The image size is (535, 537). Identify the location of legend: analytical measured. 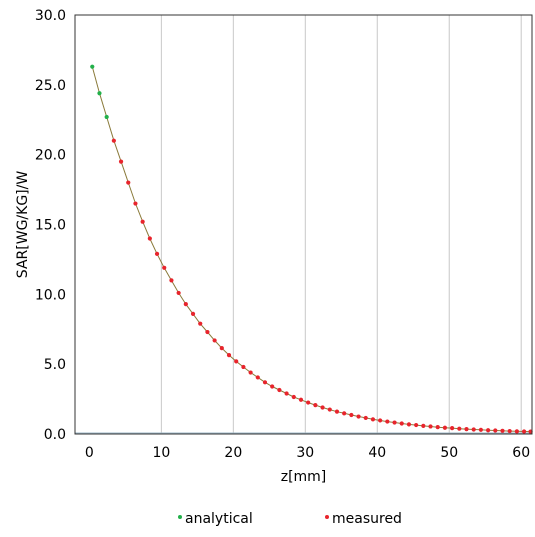
(290, 519).